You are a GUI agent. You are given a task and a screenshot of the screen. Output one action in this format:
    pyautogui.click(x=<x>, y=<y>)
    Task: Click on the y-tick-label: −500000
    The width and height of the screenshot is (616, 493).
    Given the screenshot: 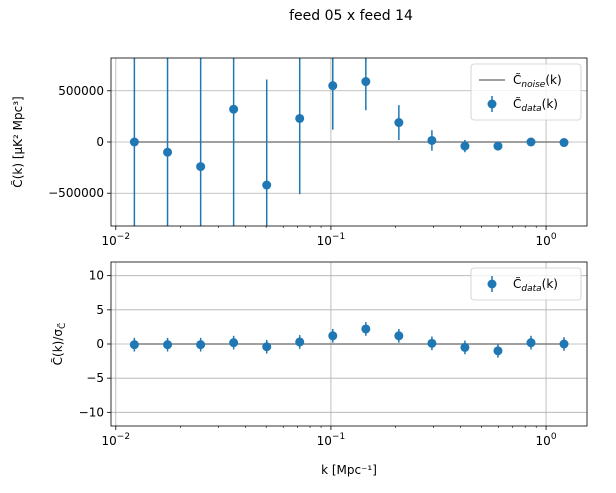 What is the action you would take?
    pyautogui.click(x=76, y=193)
    